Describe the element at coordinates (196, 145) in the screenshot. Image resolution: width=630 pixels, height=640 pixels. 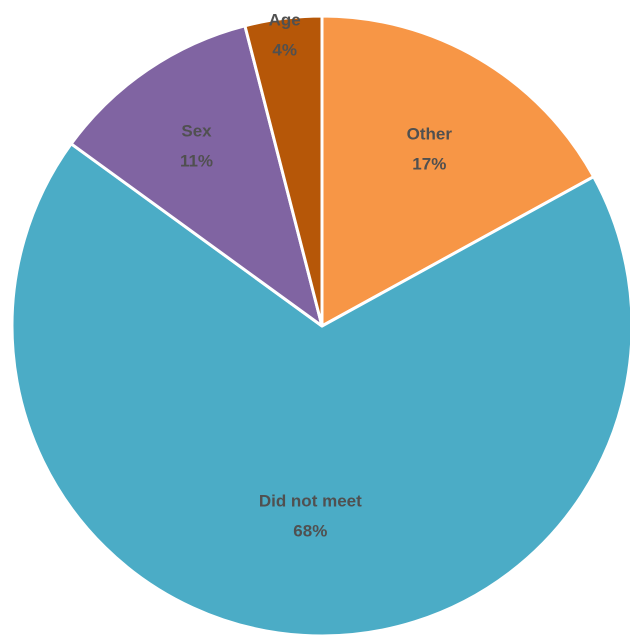
I see `slice-data-label-sex: Sex 11%` at that location.